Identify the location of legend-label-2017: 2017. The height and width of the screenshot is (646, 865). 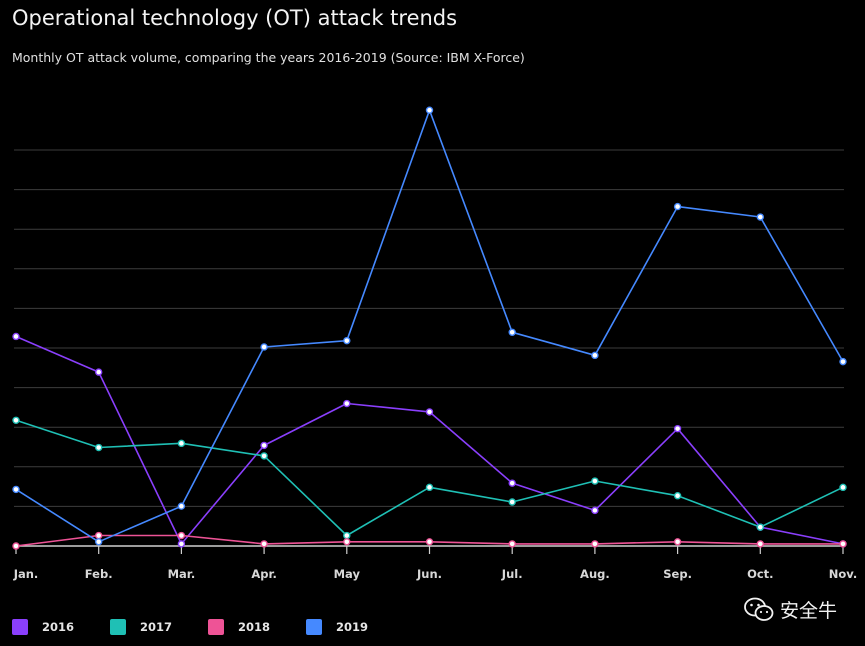
(156, 627).